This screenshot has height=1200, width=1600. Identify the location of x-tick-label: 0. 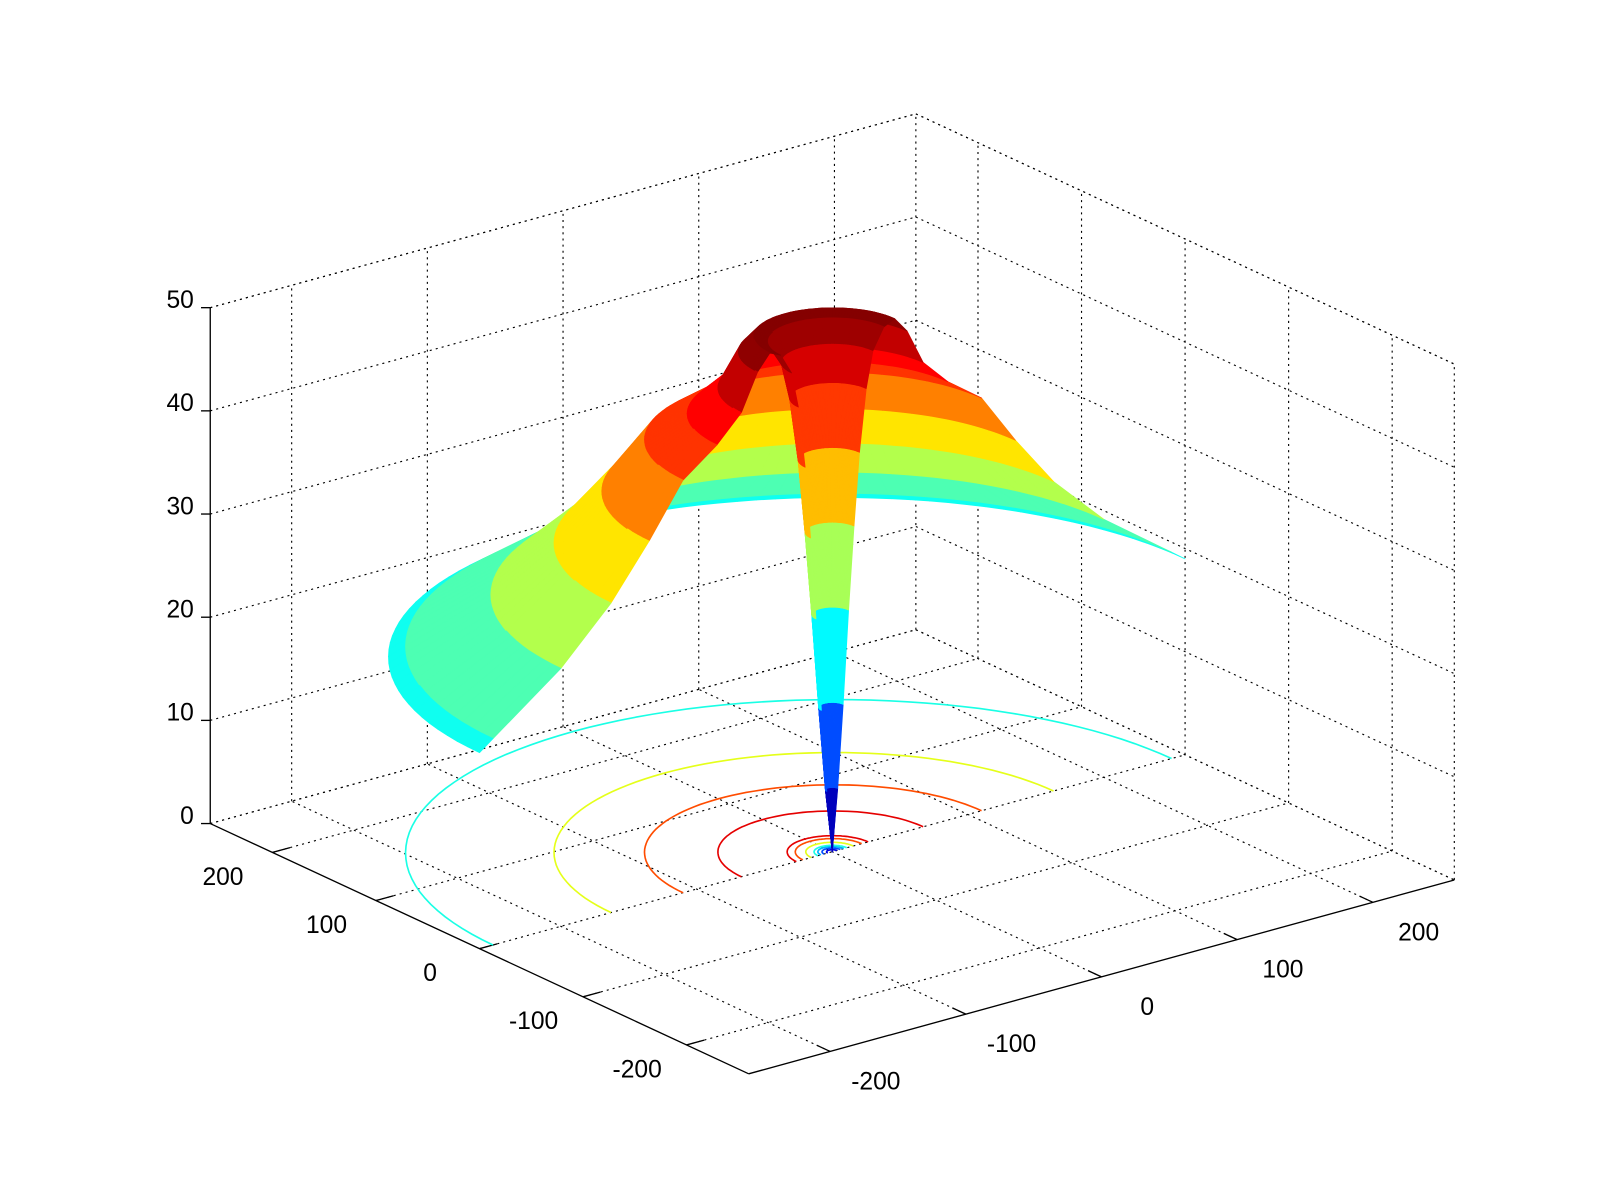
(1147, 1007).